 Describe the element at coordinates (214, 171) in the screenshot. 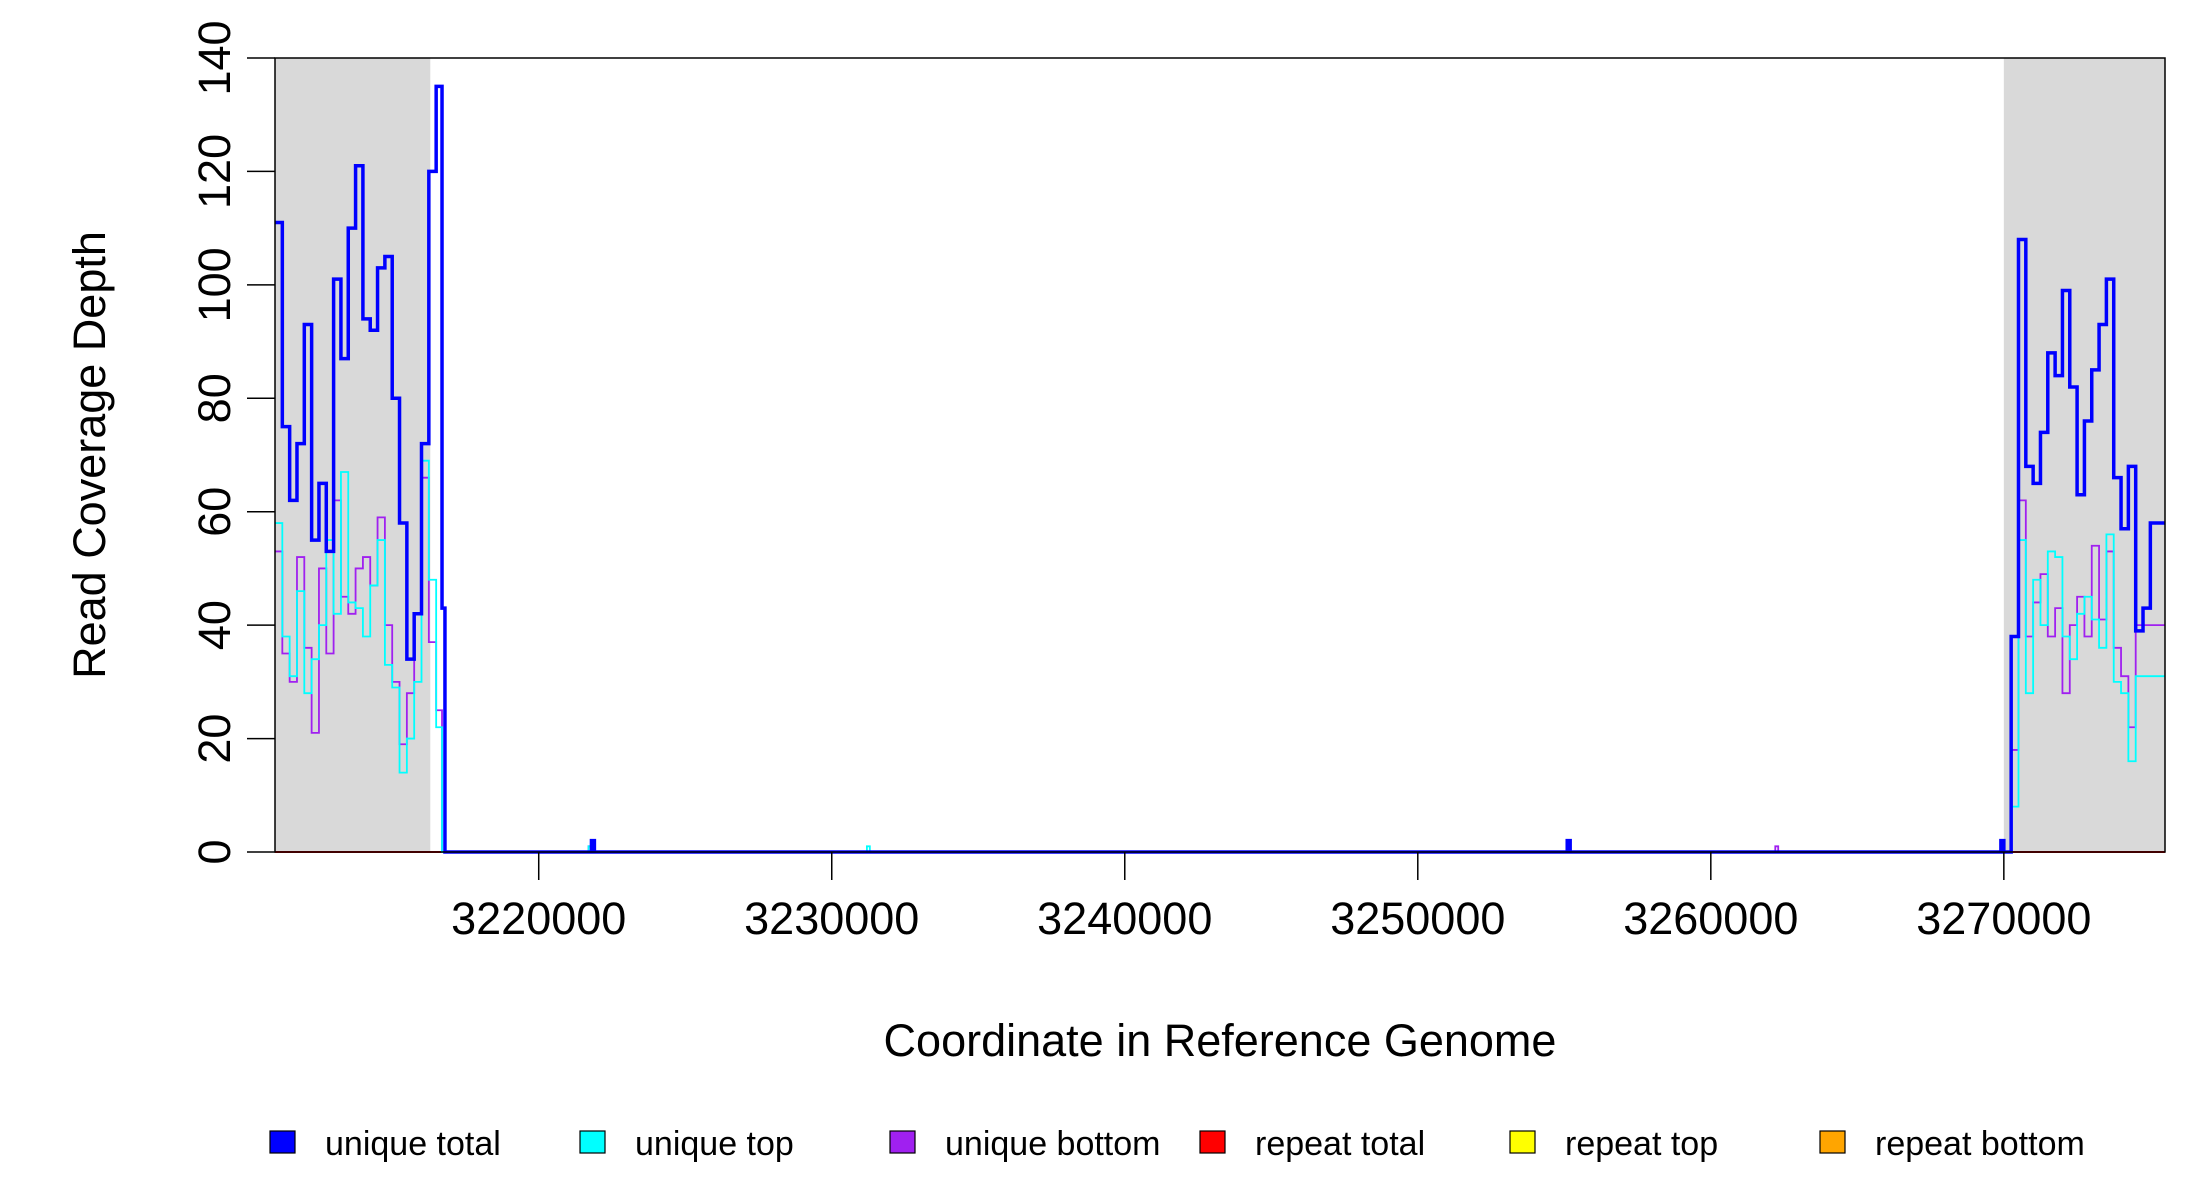

I see `y-tick-label-6: 120` at that location.